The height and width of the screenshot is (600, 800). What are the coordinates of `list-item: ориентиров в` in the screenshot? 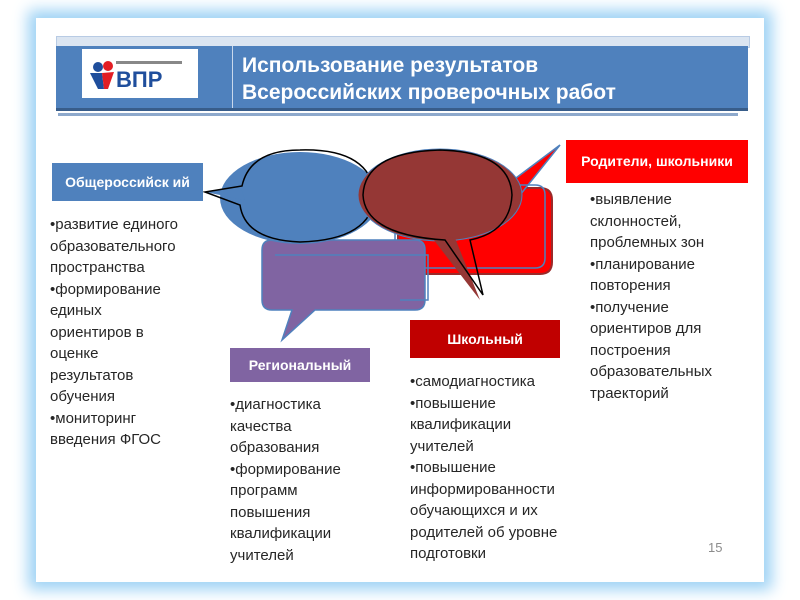 It's located at (97, 332).